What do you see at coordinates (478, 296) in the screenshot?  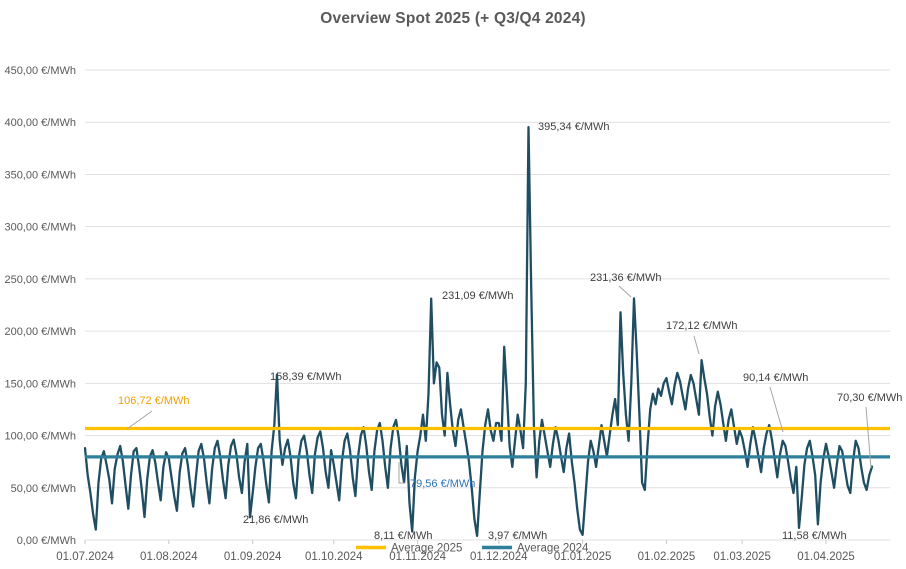 I see `annotation-label: 231,09 €/MWh` at bounding box center [478, 296].